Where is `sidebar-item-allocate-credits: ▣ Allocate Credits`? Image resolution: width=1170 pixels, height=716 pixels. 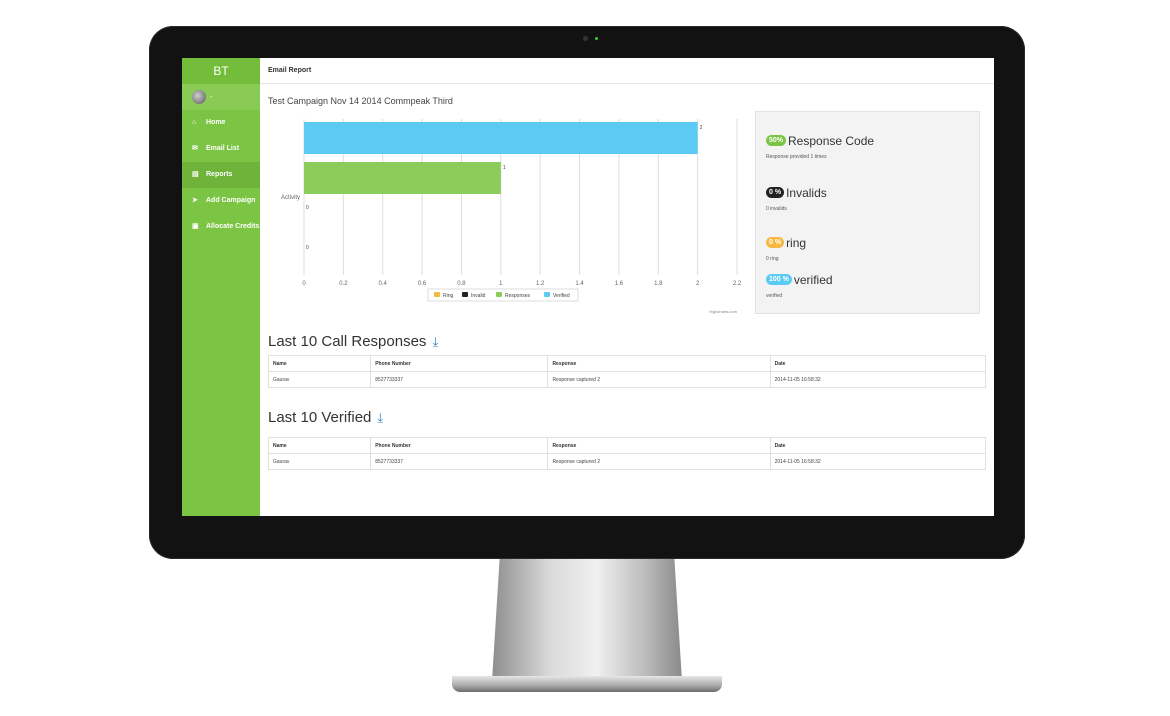 sidebar-item-allocate-credits: ▣ Allocate Credits is located at coordinates (221, 227).